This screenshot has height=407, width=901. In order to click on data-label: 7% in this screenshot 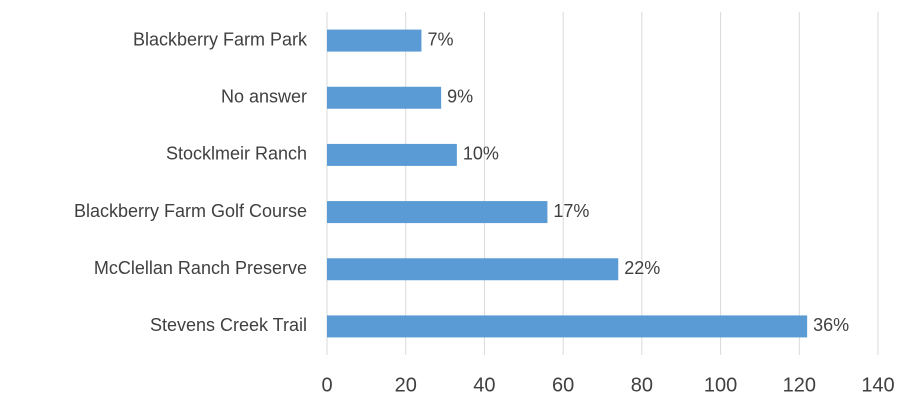, I will do `click(440, 39)`.